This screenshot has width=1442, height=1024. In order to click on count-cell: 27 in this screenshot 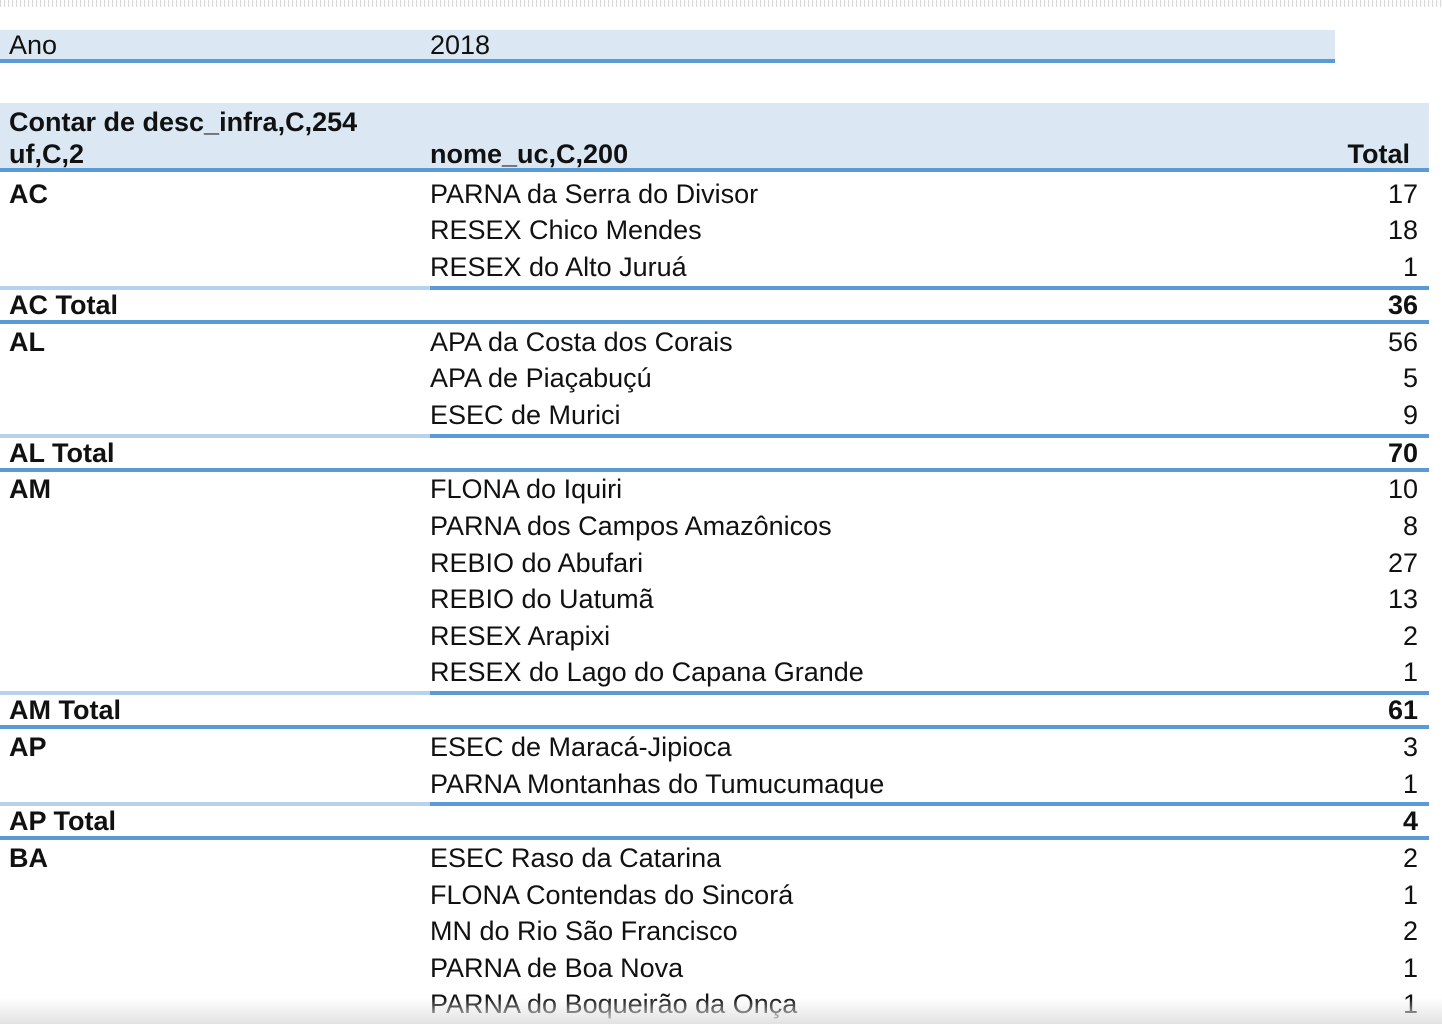, I will do `click(1402, 562)`.